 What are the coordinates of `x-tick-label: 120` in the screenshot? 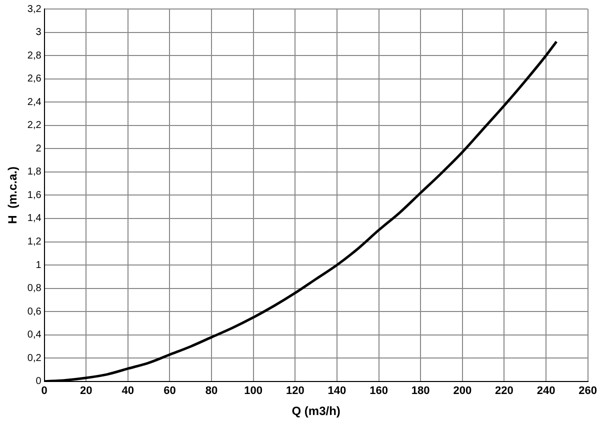 It's located at (295, 391).